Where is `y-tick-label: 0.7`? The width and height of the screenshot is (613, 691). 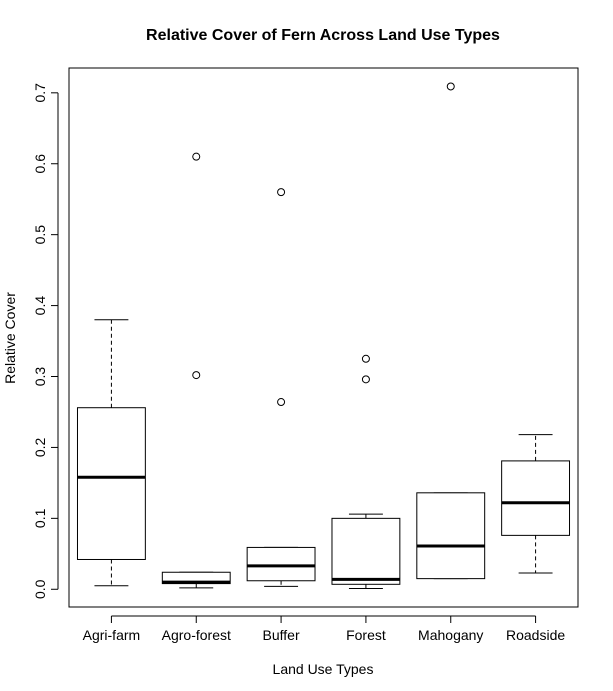
y-tick-label: 0.7 is located at coordinates (40, 93).